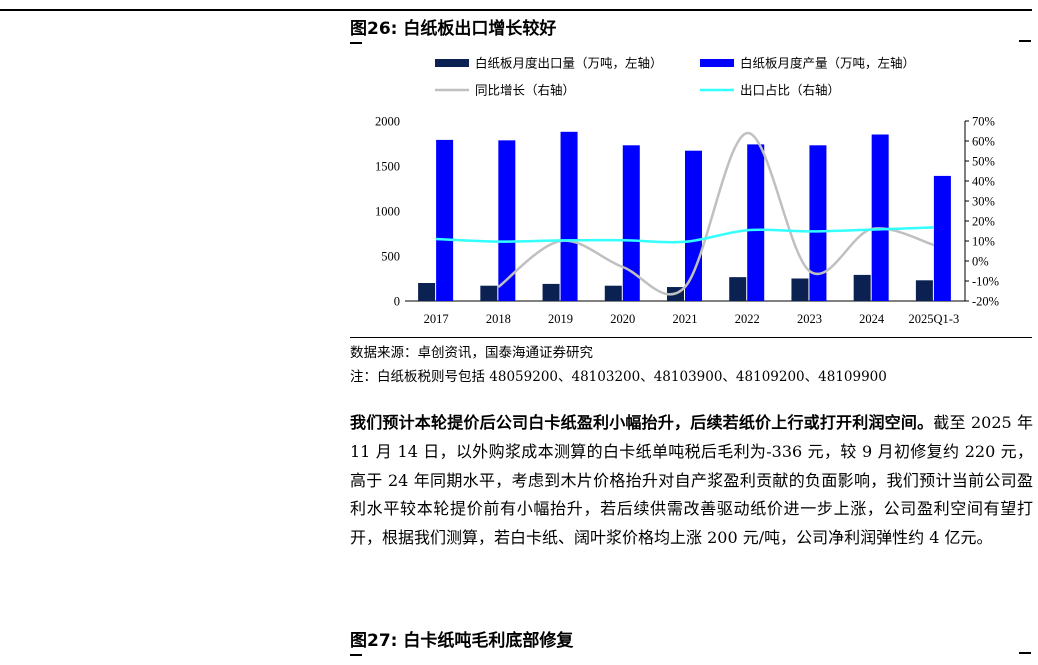 The height and width of the screenshot is (665, 1038). Describe the element at coordinates (691, 337) in the screenshot. I see `chart-bottom-rule` at that location.